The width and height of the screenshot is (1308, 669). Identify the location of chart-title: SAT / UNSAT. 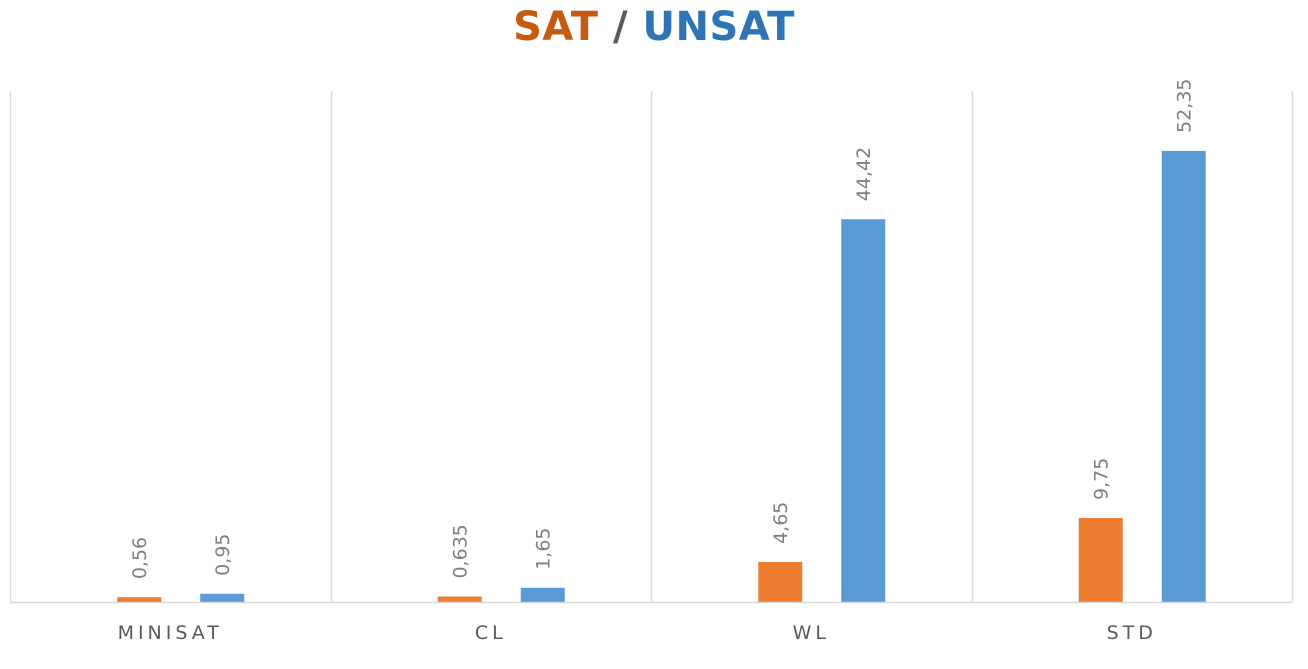
(654, 27).